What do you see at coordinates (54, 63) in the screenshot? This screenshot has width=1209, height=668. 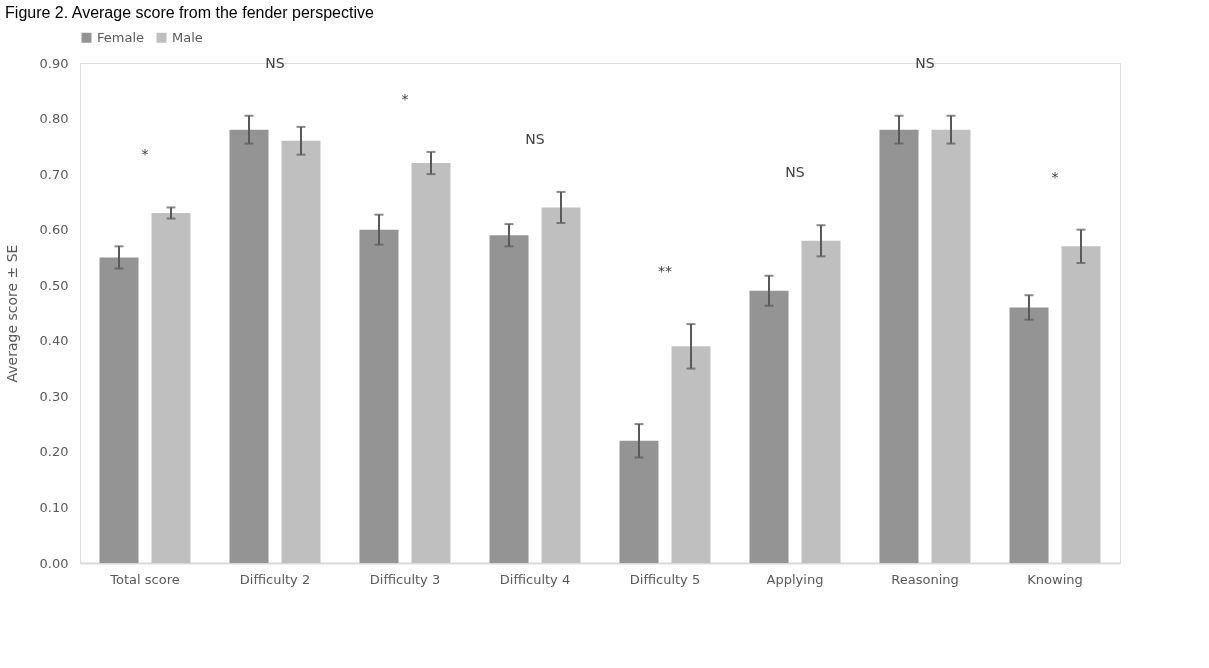 I see `y-tick-label: 0.90` at bounding box center [54, 63].